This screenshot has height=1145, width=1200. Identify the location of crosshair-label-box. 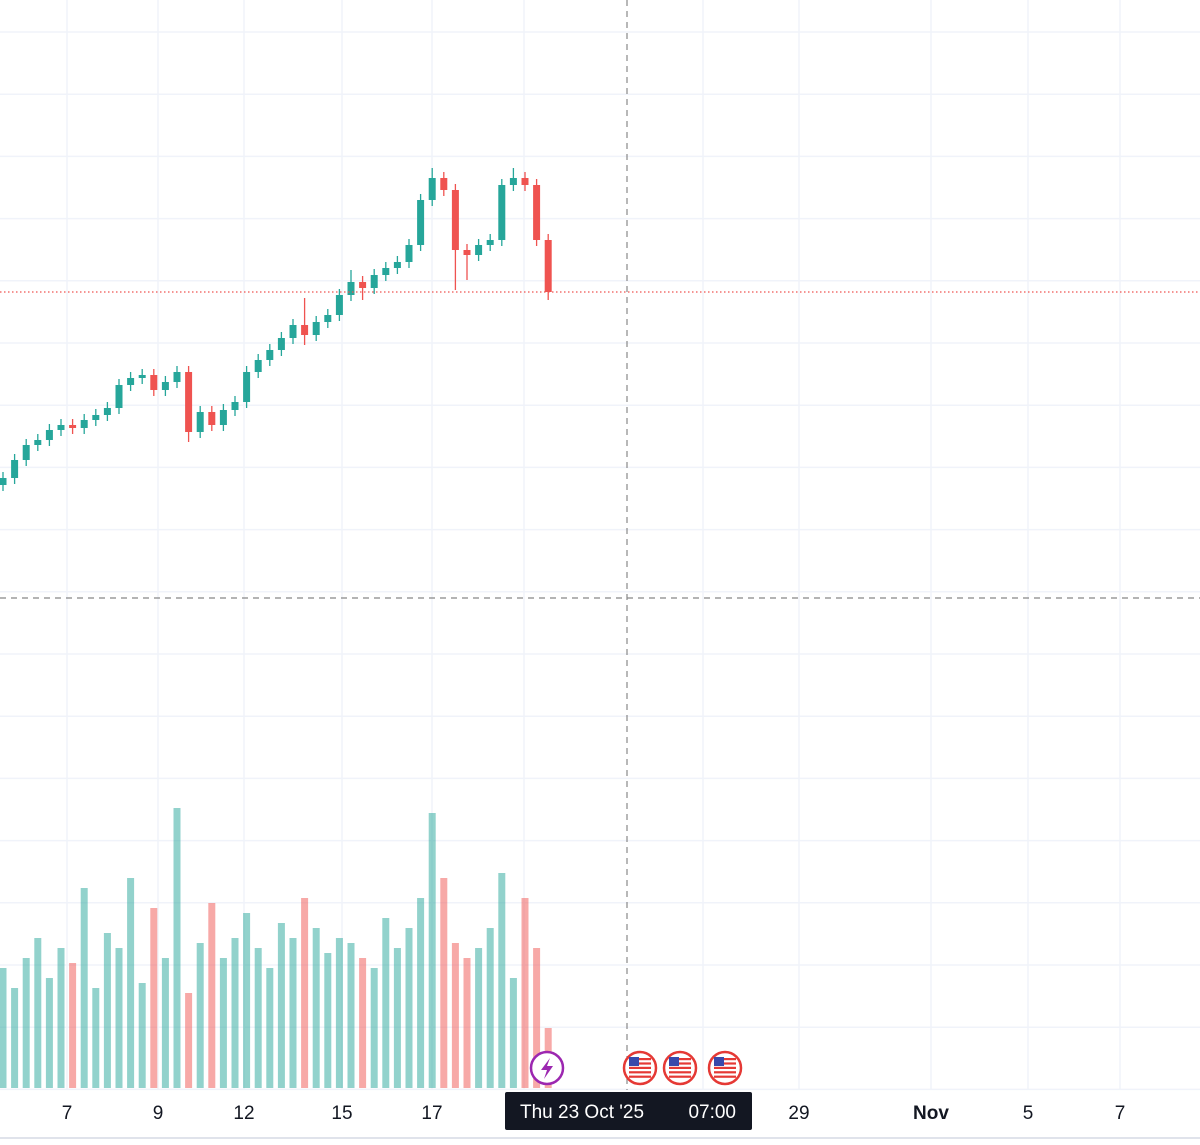
(628, 1111).